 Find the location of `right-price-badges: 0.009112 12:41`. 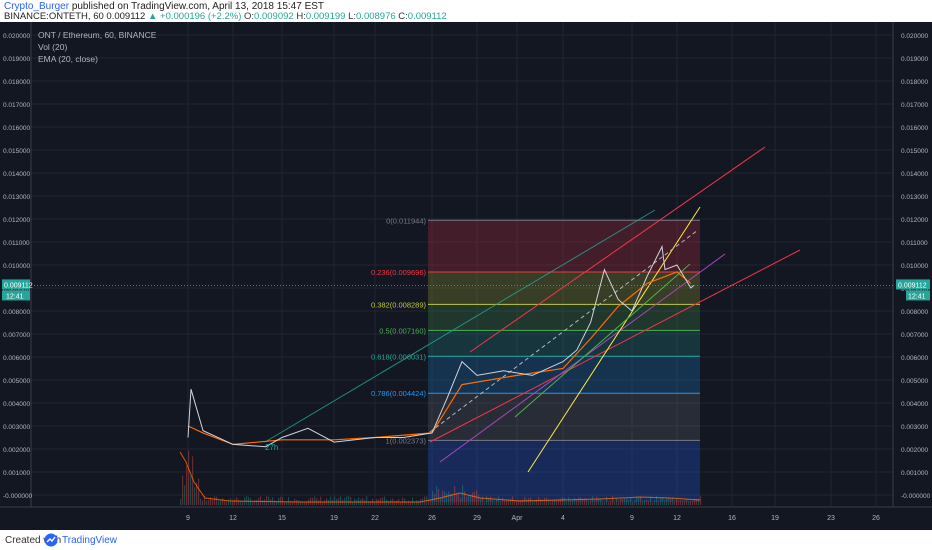

right-price-badges: 0.009112 12:41 is located at coordinates (913, 290).